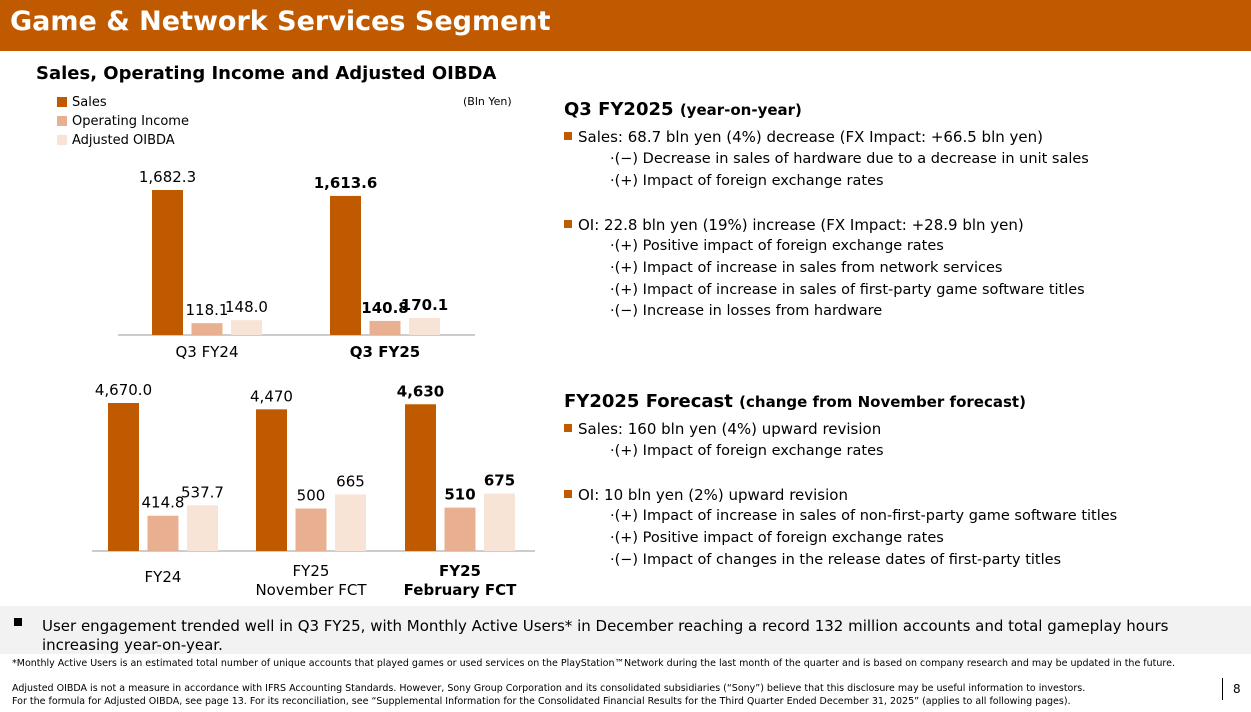 This screenshot has width=1251, height=712. I want to click on legend-label: Operating Income, so click(130, 121).